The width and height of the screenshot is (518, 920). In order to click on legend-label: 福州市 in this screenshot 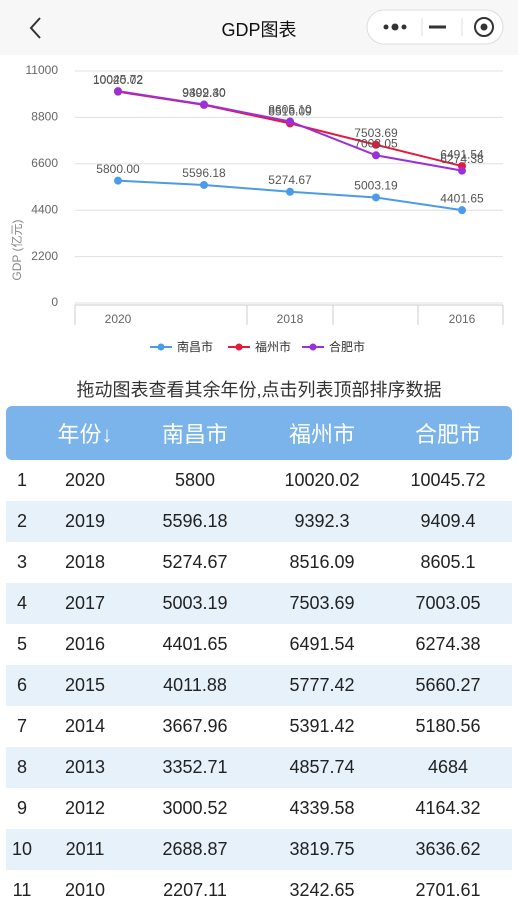, I will do `click(273, 346)`.